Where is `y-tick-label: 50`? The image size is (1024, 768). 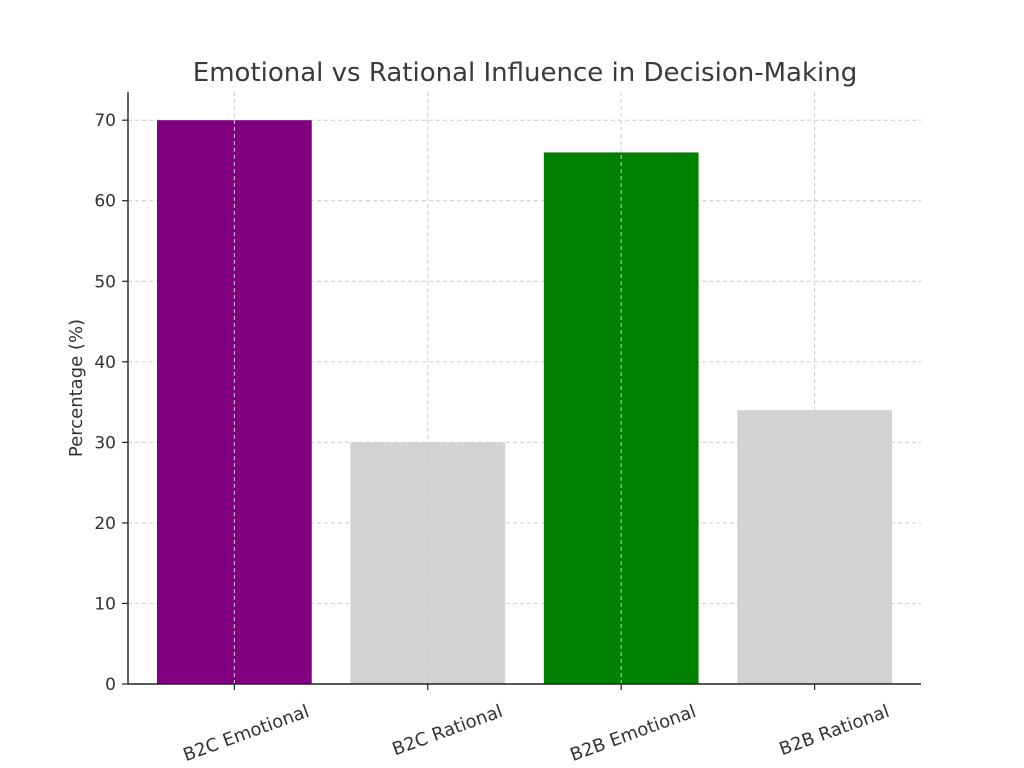
y-tick-label: 50 is located at coordinates (105, 282).